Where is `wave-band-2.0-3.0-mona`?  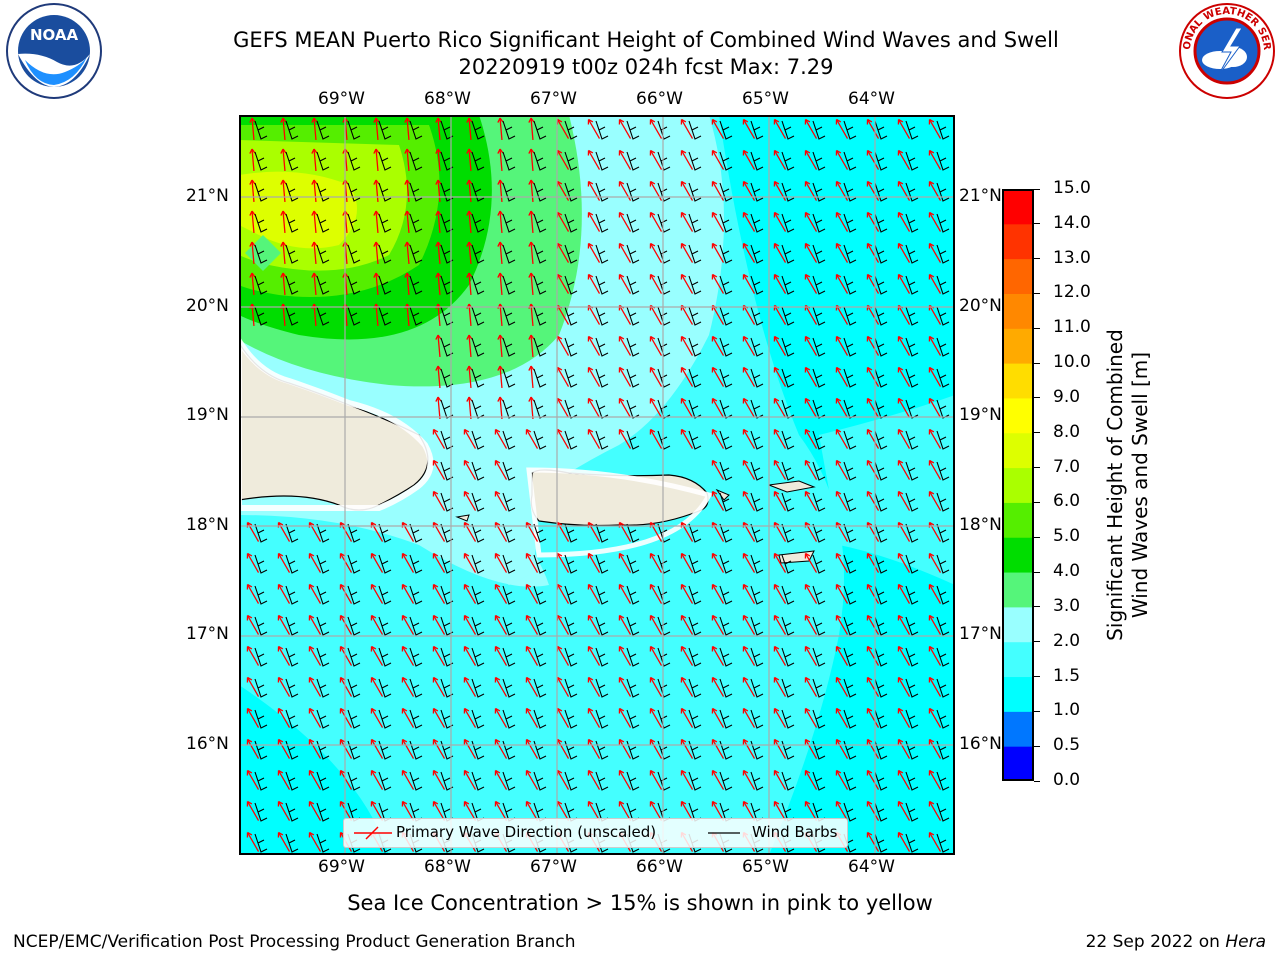
wave-band-2.0-3.0-mona is located at coordinates (489, 515).